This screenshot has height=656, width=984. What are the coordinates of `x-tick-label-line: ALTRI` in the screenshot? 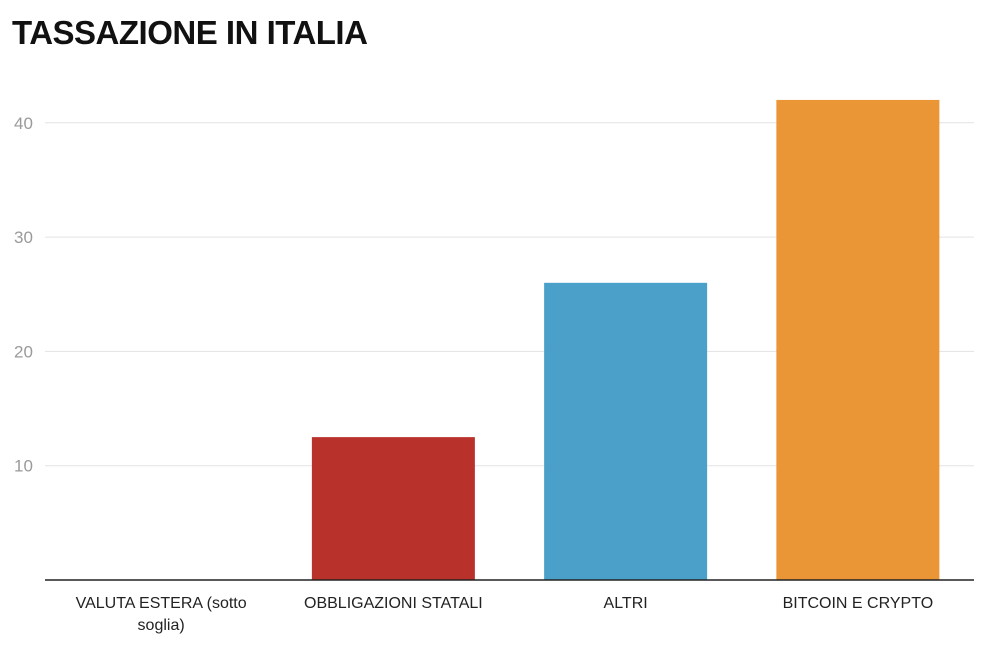 It's located at (626, 603).